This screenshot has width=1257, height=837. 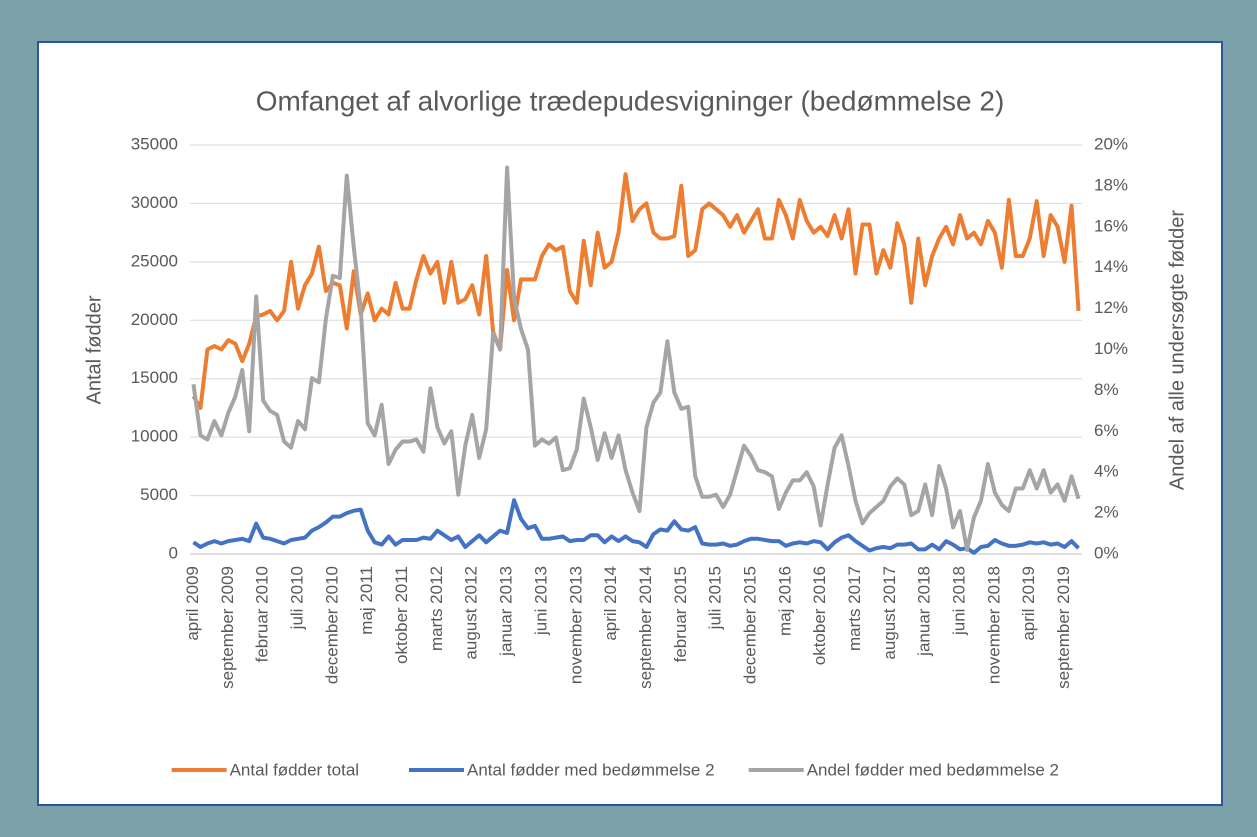 What do you see at coordinates (1063, 627) in the screenshot?
I see `x-tick-label: september 2019` at bounding box center [1063, 627].